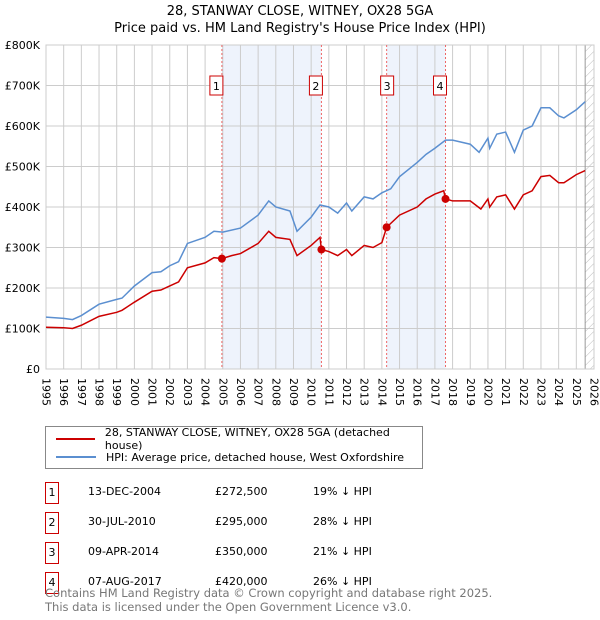  Describe the element at coordinates (342, 521) in the screenshot. I see `sale-hpi-diff: 28% ↓ HPI` at that location.